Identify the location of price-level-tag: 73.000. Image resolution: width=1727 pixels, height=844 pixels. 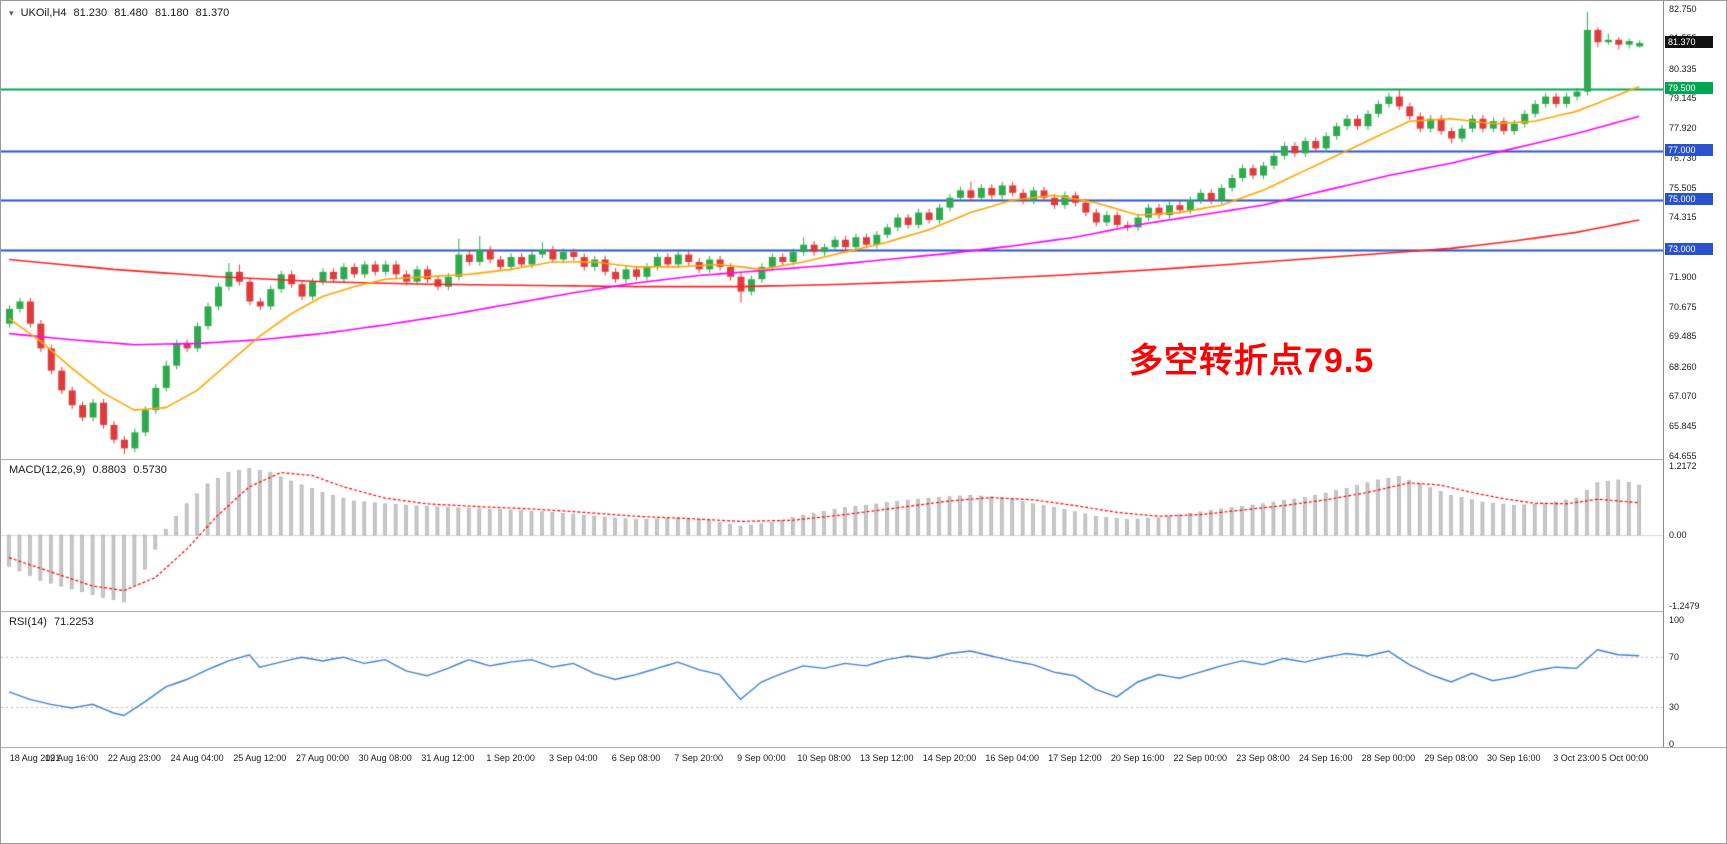
(1689, 248).